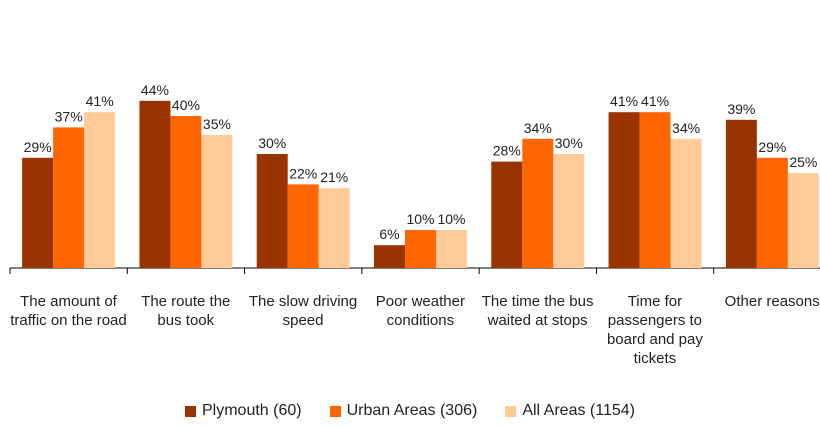 The height and width of the screenshot is (428, 820). What do you see at coordinates (389, 234) in the screenshot?
I see `value-label: 6%` at bounding box center [389, 234].